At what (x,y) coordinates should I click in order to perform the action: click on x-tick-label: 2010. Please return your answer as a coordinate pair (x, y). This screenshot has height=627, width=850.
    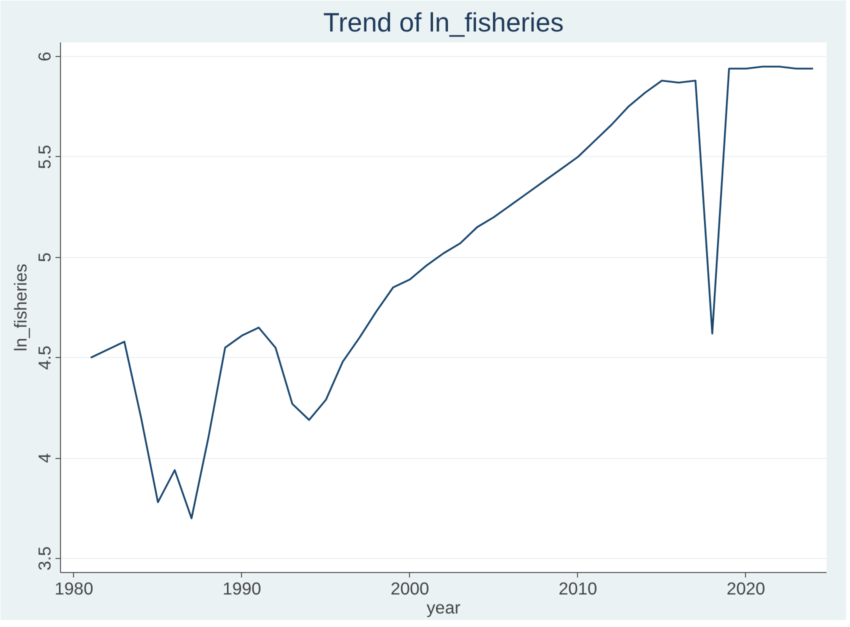
    Looking at the image, I should click on (578, 588).